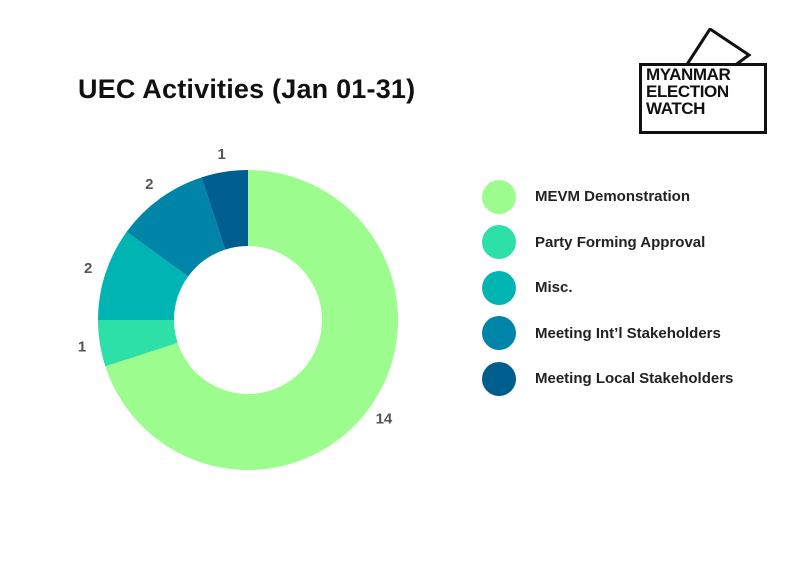  What do you see at coordinates (554, 288) in the screenshot?
I see `legend-label: Misc.` at bounding box center [554, 288].